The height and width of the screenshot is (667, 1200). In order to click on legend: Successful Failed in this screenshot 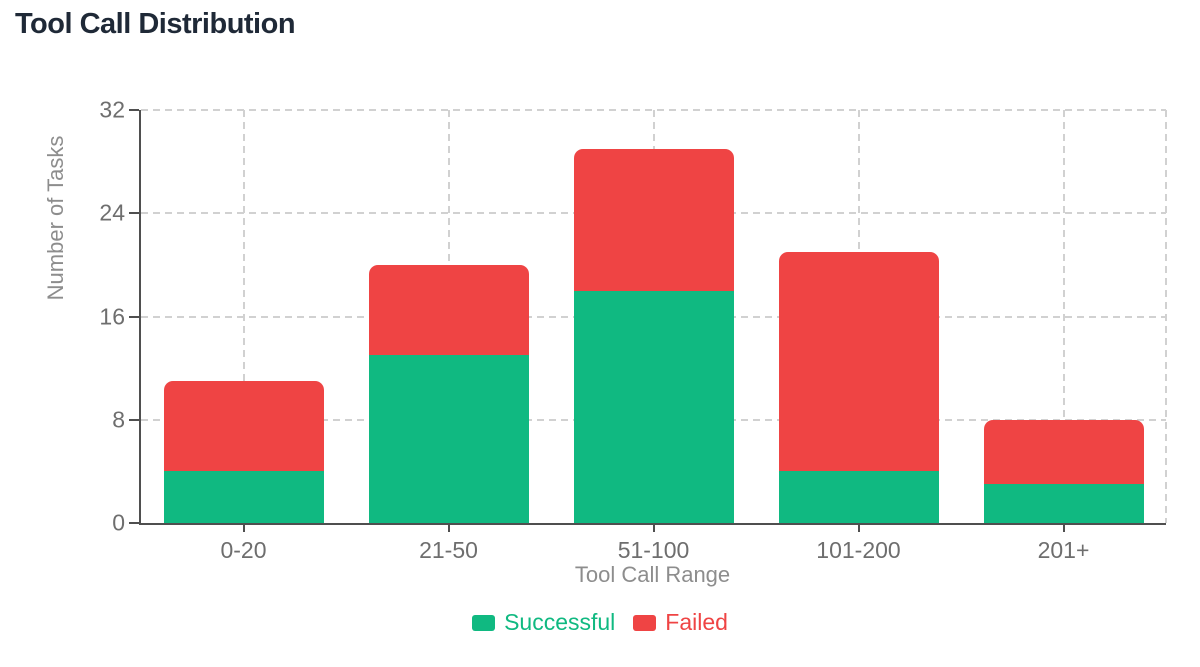, I will do `click(600, 622)`.